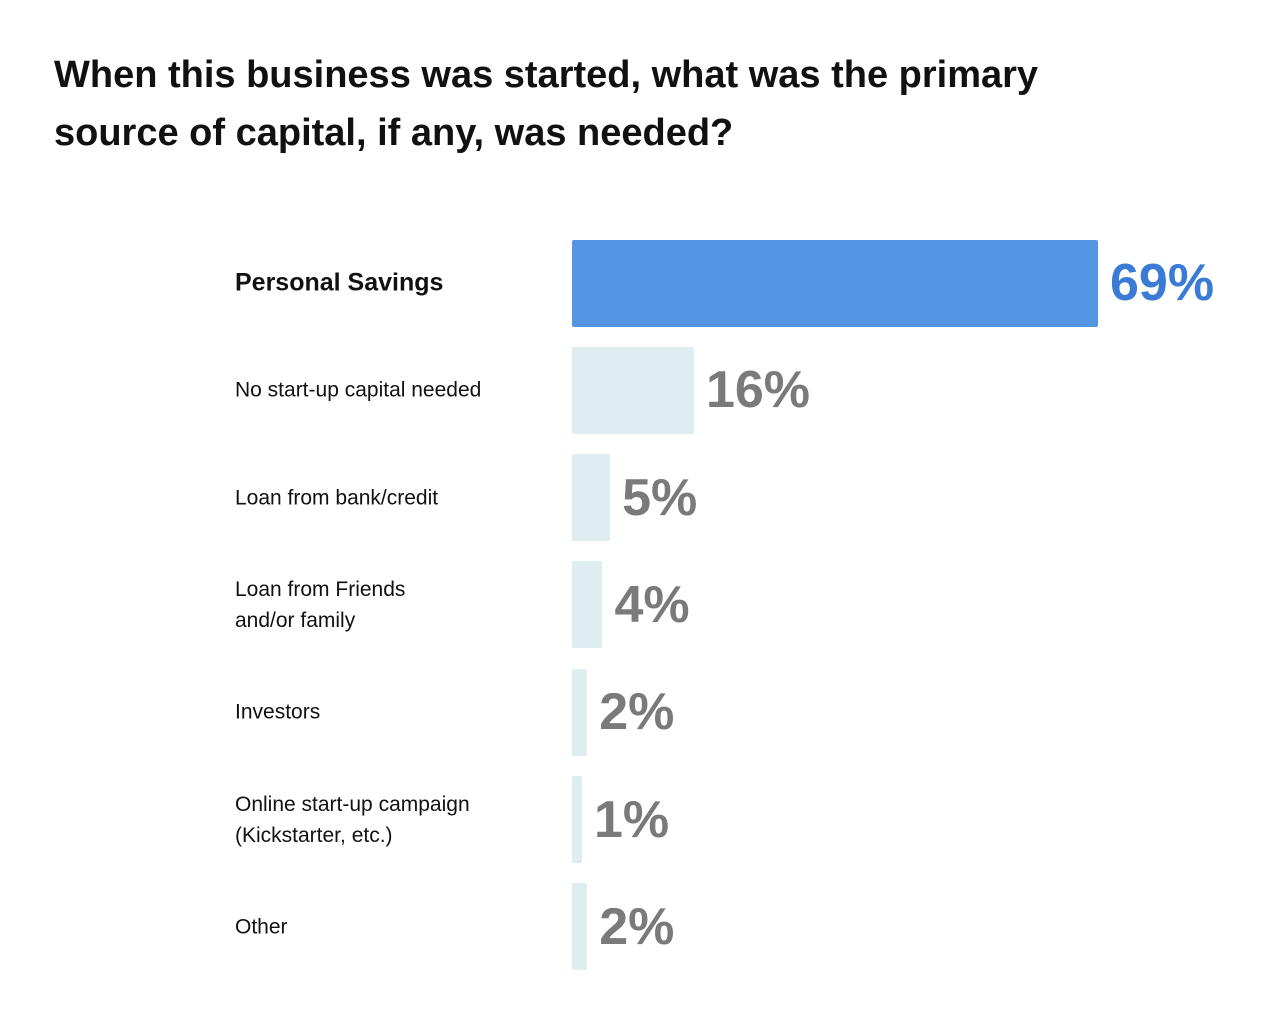 The width and height of the screenshot is (1280, 1021). What do you see at coordinates (1162, 283) in the screenshot?
I see `value-label: 69%` at bounding box center [1162, 283].